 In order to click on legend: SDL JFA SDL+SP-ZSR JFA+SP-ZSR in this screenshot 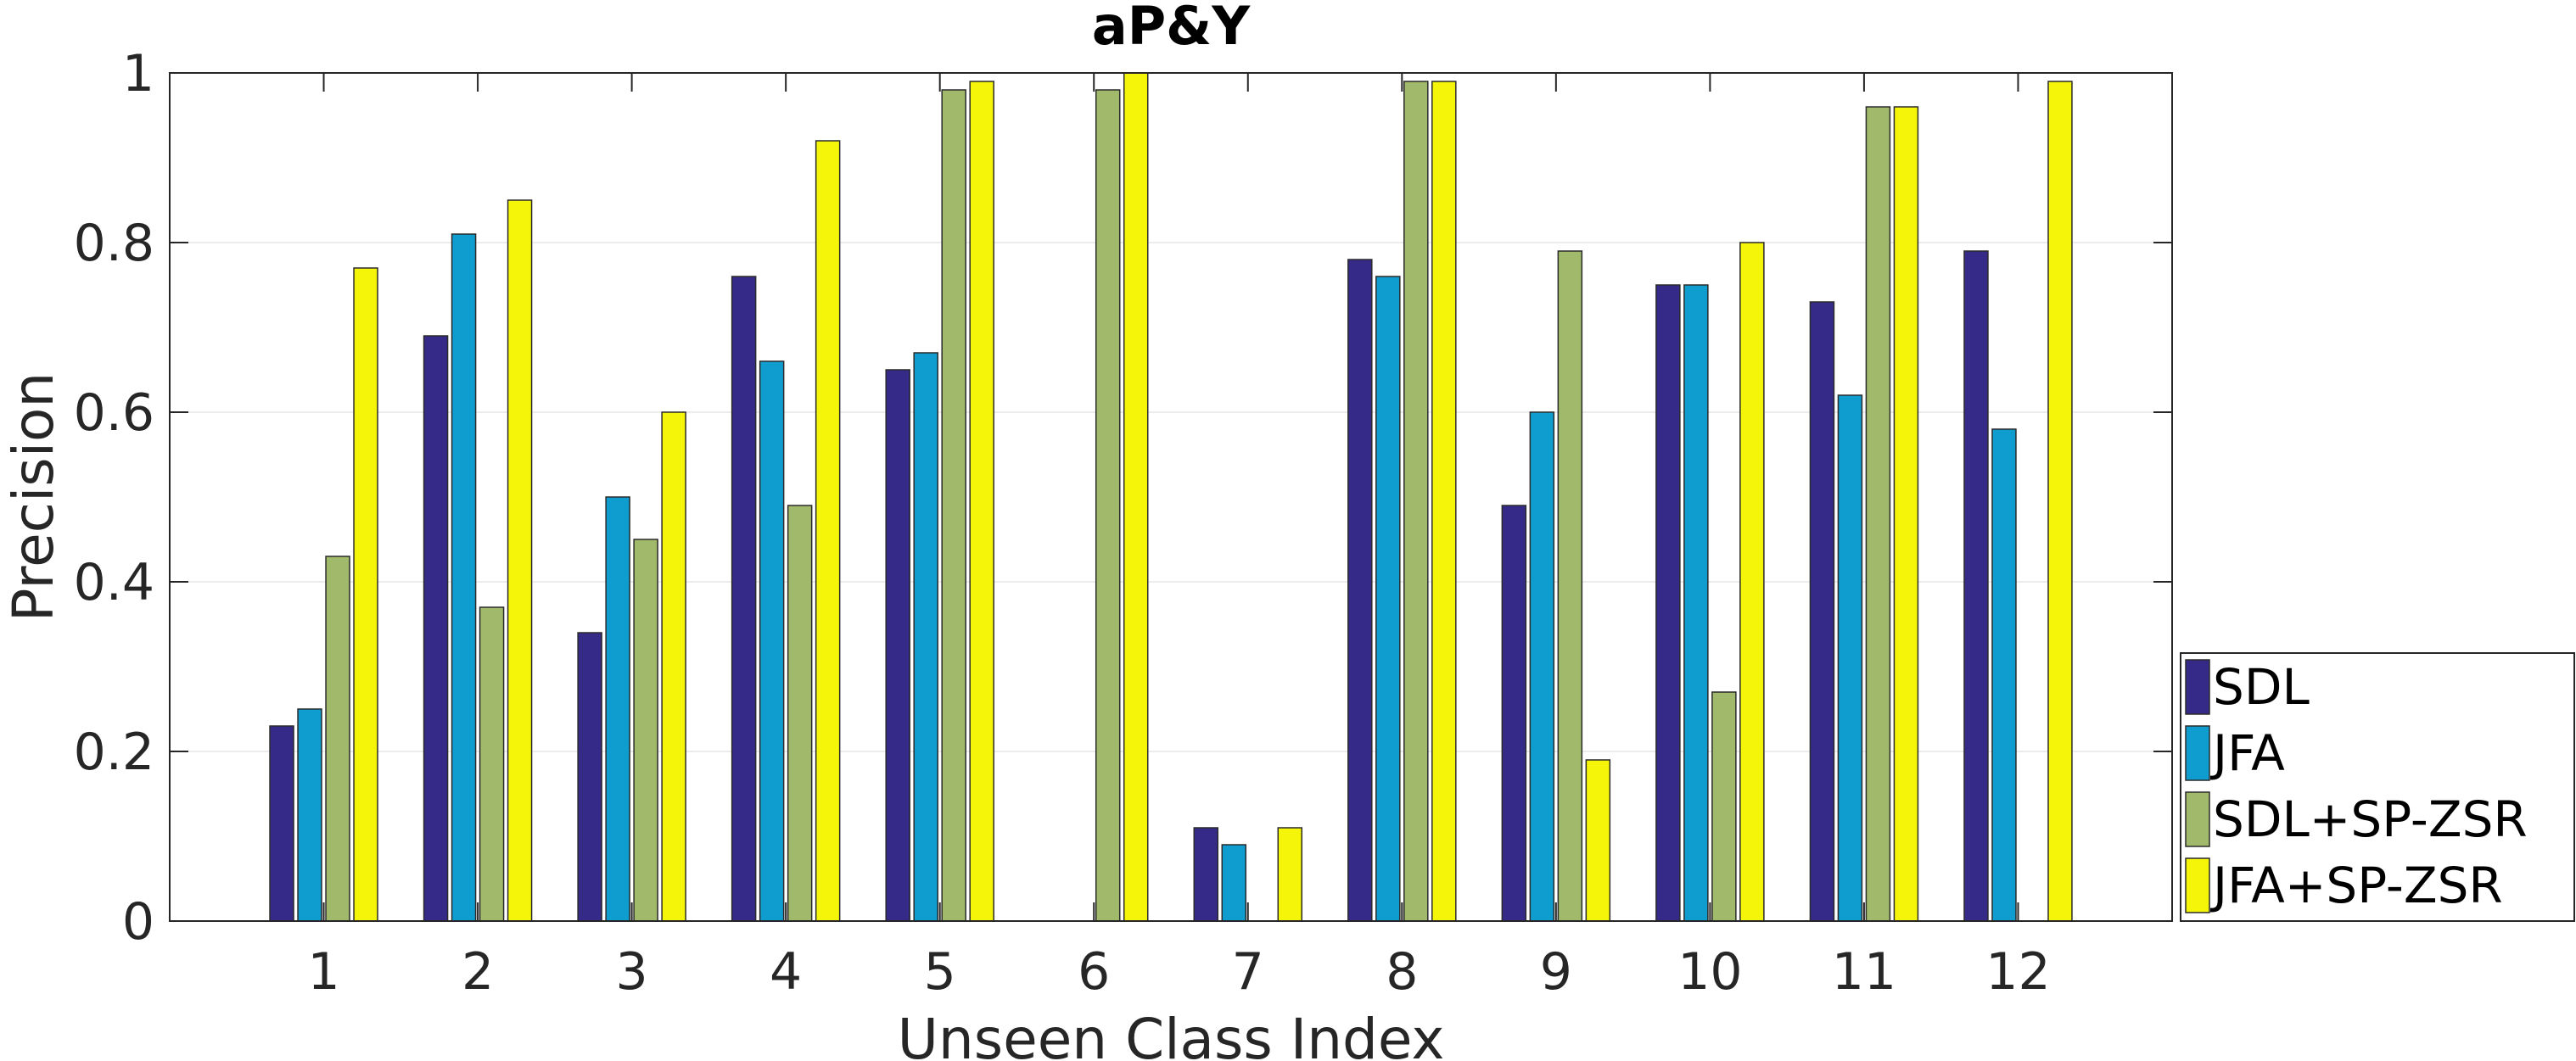, I will do `click(2377, 787)`.